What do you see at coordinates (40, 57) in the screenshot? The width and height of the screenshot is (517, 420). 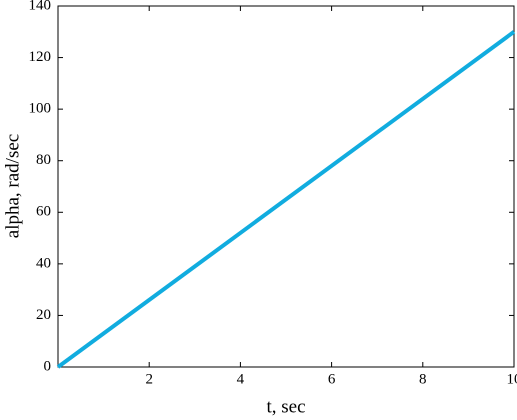 I see `y-tick-label: 120` at bounding box center [40, 57].